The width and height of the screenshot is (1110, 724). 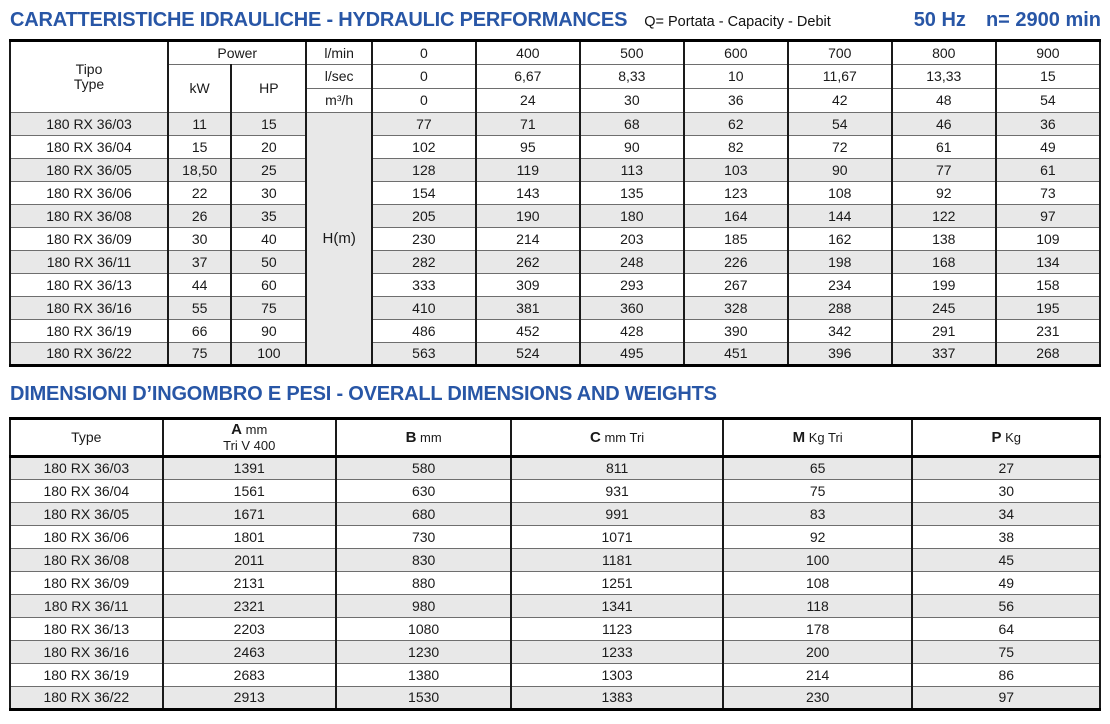 I want to click on dim-value-B: 1080, so click(x=423, y=629).